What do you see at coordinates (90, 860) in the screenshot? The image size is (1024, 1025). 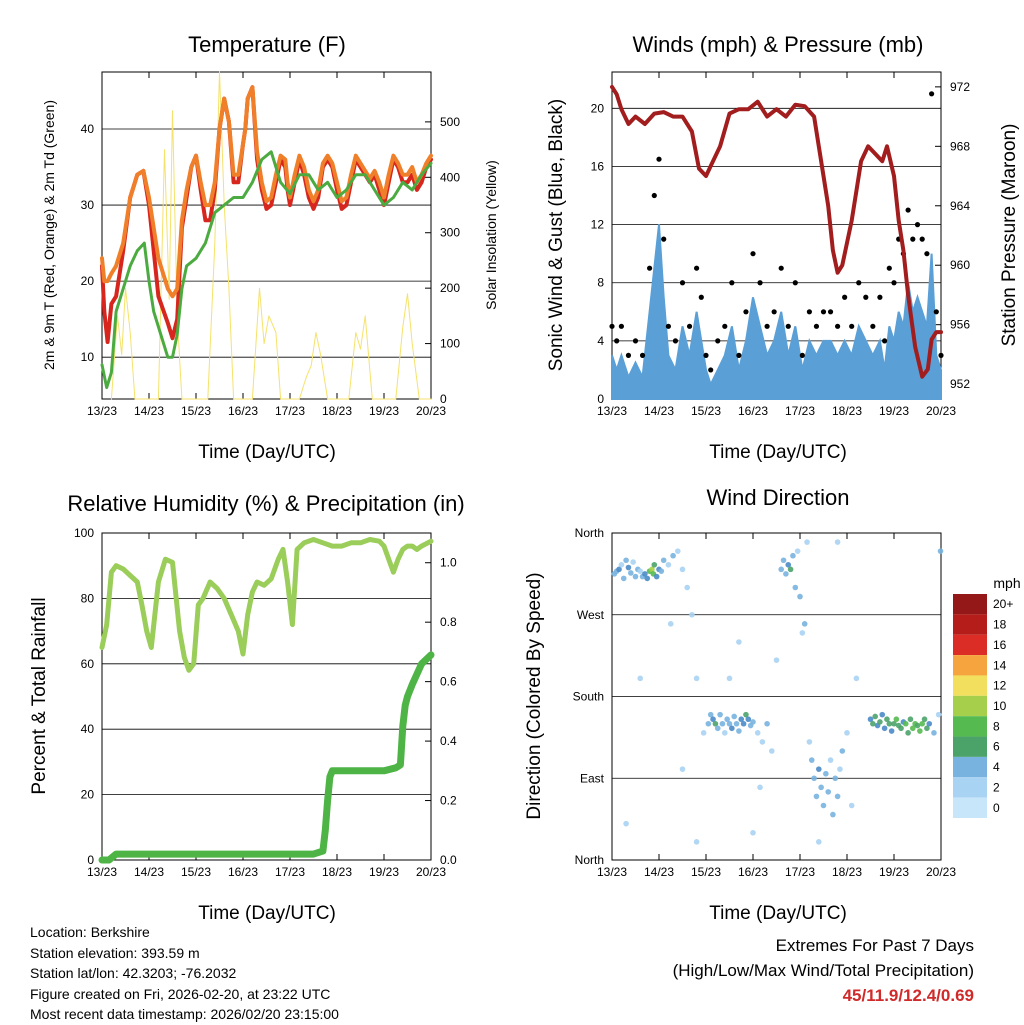 I see `humidity-ytick-label: 0` at bounding box center [90, 860].